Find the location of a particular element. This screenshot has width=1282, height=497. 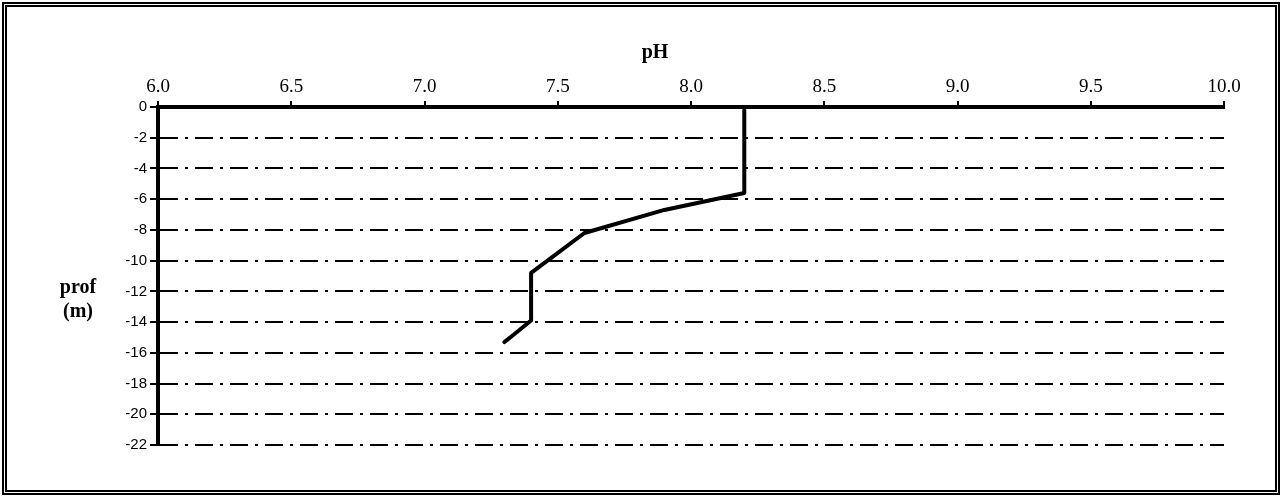

x-tick-label: 6.0 is located at coordinates (158, 85).